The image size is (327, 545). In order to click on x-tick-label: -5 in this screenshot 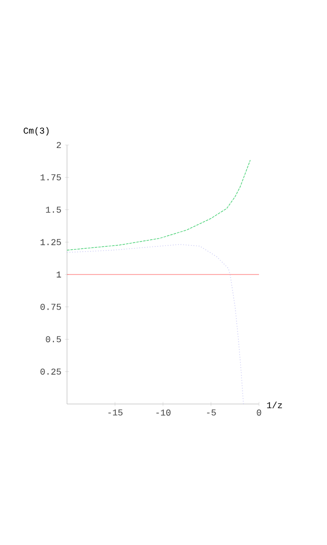, I will do `click(211, 413)`.